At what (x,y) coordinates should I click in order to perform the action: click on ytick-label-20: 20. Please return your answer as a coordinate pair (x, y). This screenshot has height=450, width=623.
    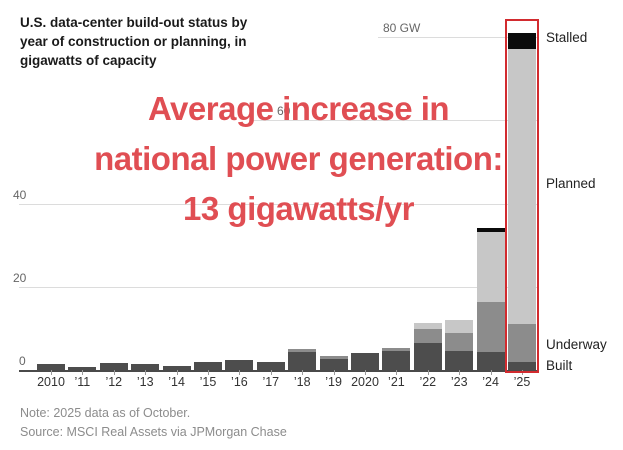
    Looking at the image, I should click on (20, 278).